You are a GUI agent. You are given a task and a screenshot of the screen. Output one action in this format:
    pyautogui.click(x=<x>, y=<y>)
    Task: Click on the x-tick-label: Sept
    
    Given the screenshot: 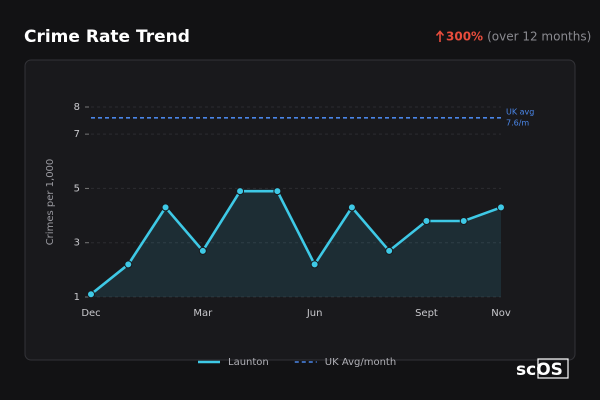 What is the action you would take?
    pyautogui.click(x=426, y=313)
    